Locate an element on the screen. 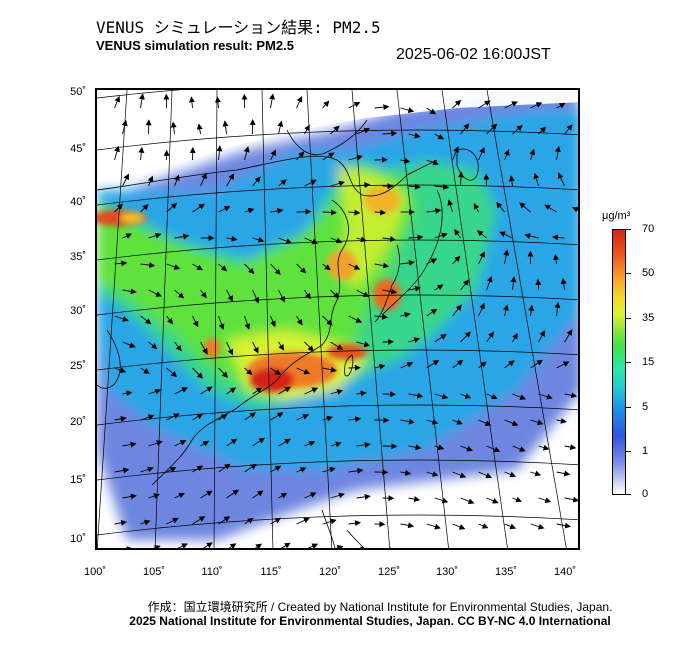 This screenshot has height=649, width=700. colorbar-tick-1: 1 is located at coordinates (645, 451).